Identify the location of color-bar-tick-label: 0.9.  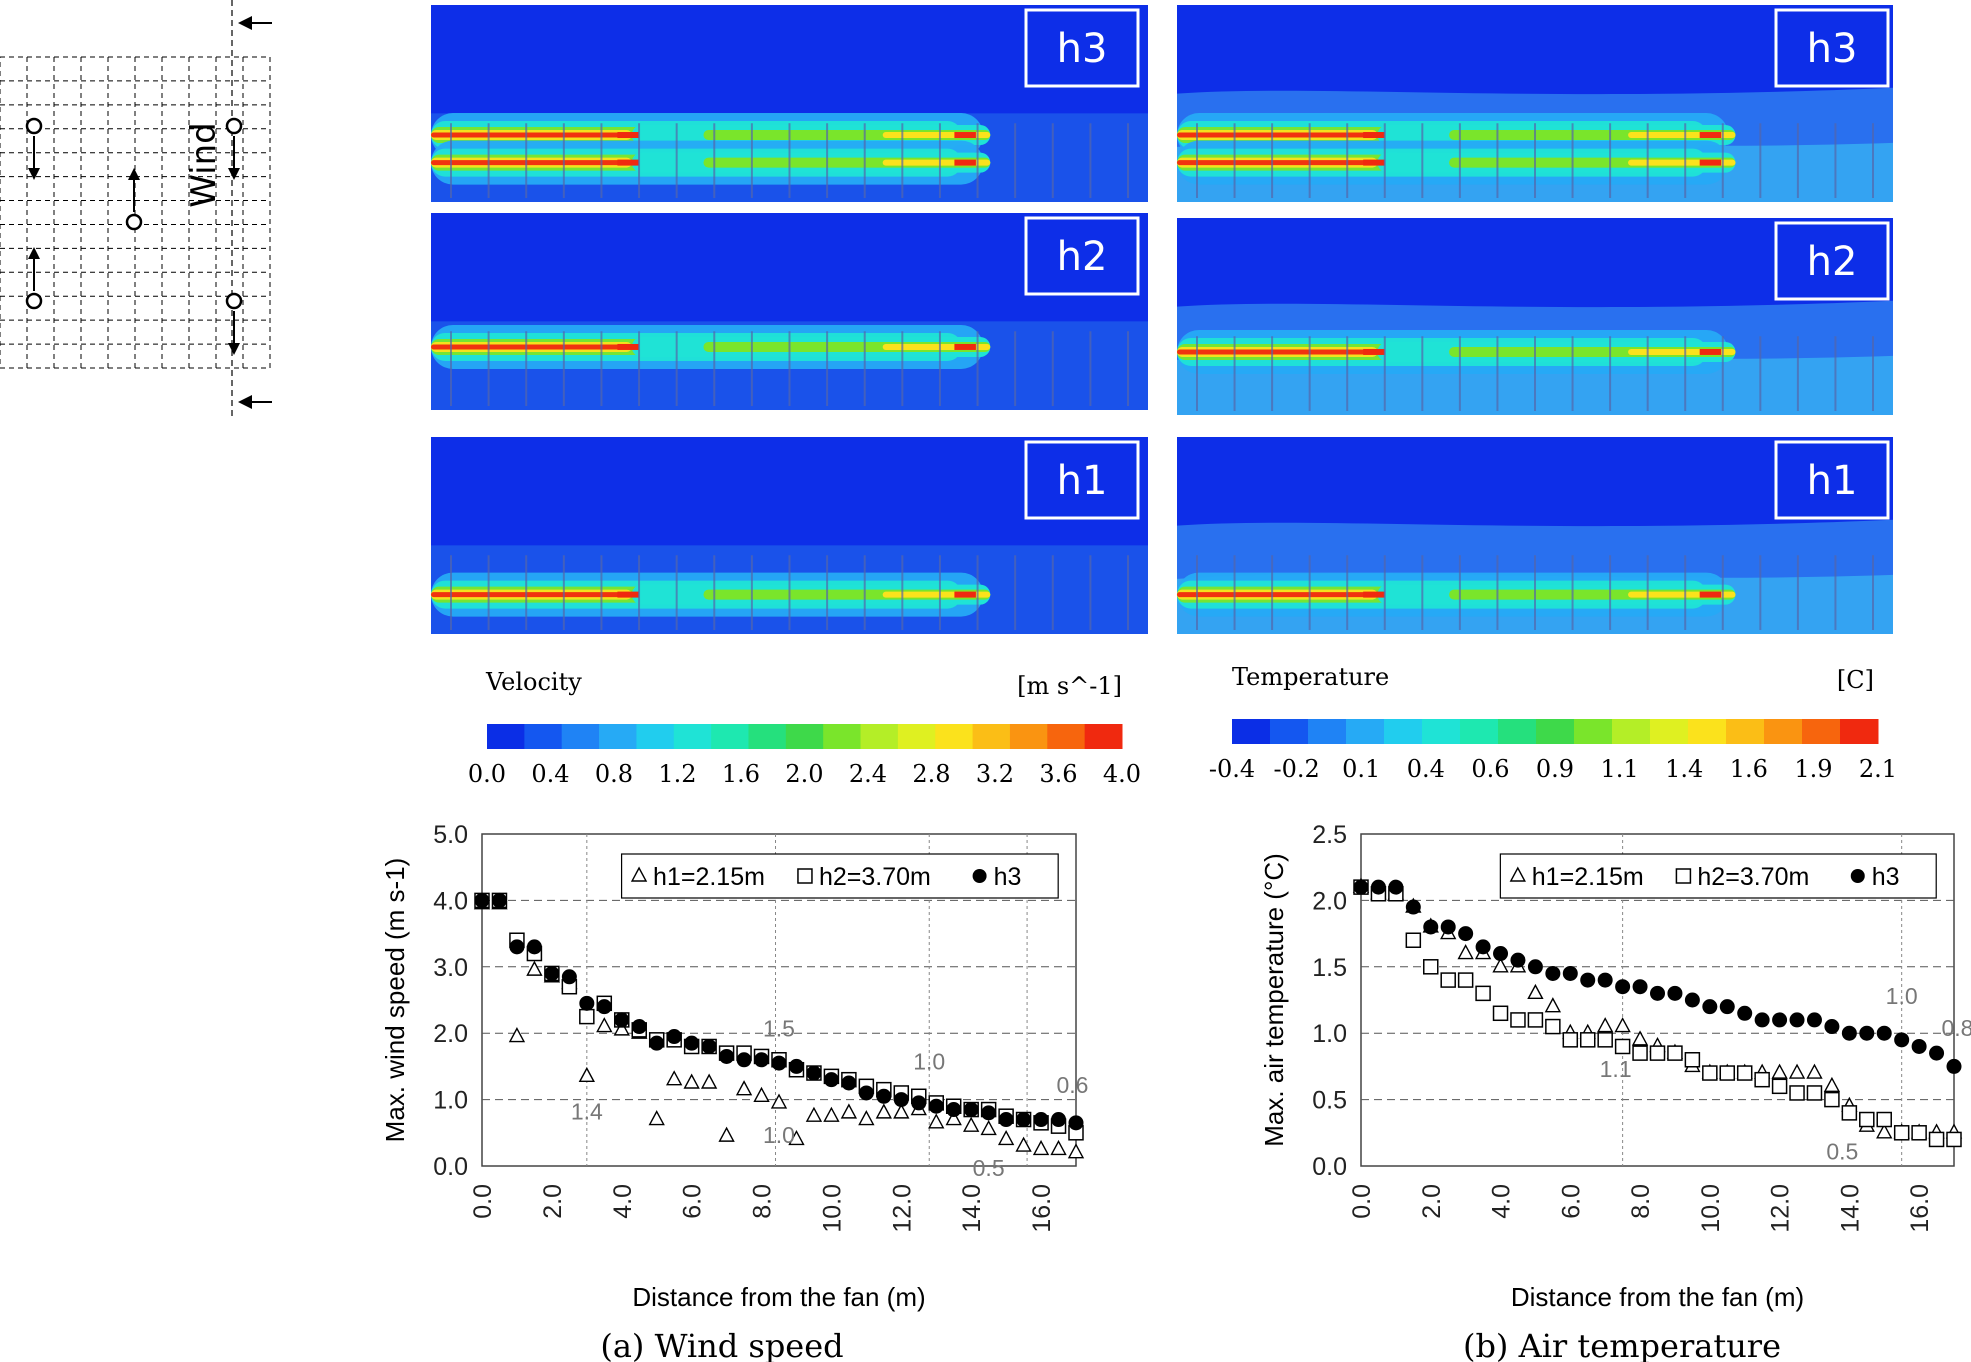
(1555, 769).